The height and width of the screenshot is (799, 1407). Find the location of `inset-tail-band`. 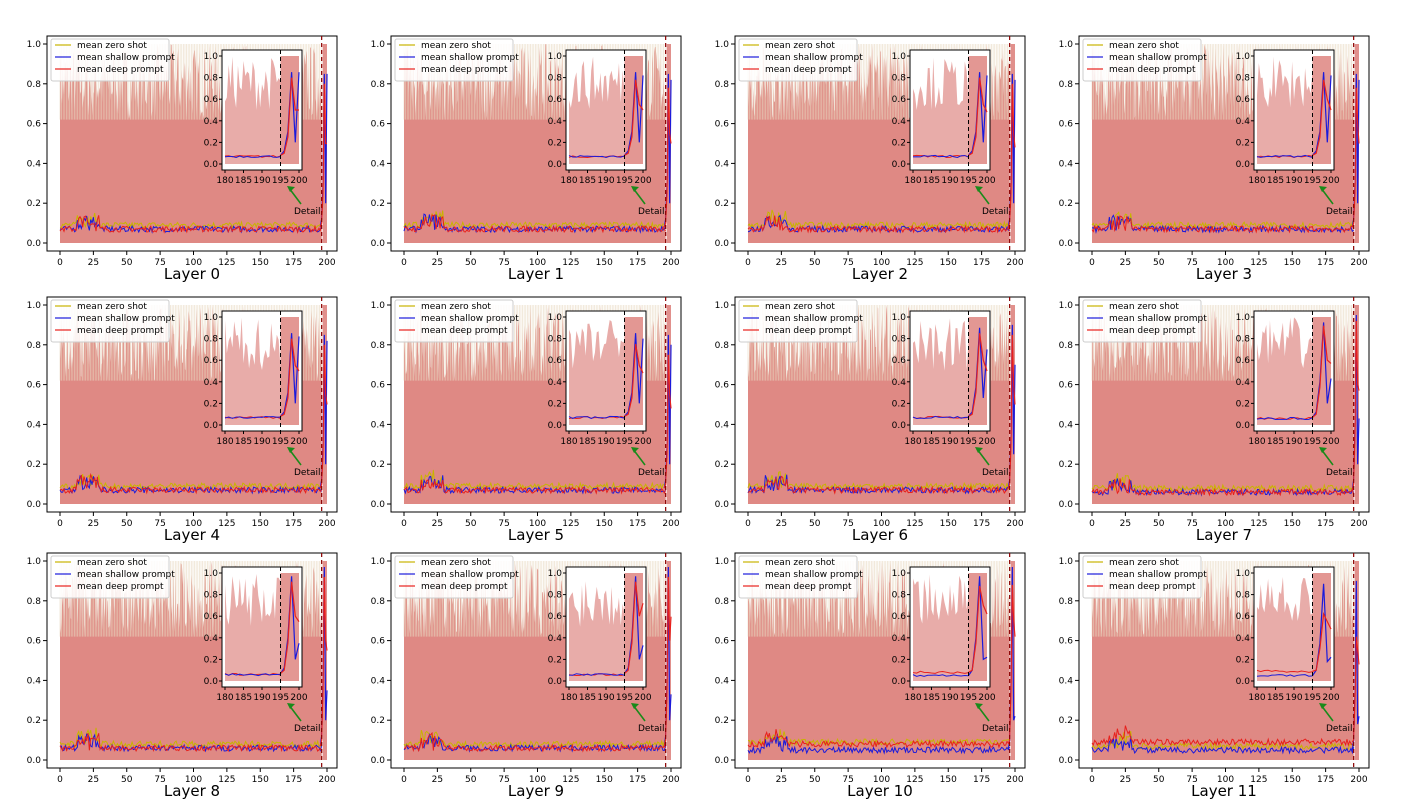

inset-tail-band is located at coordinates (977, 627).